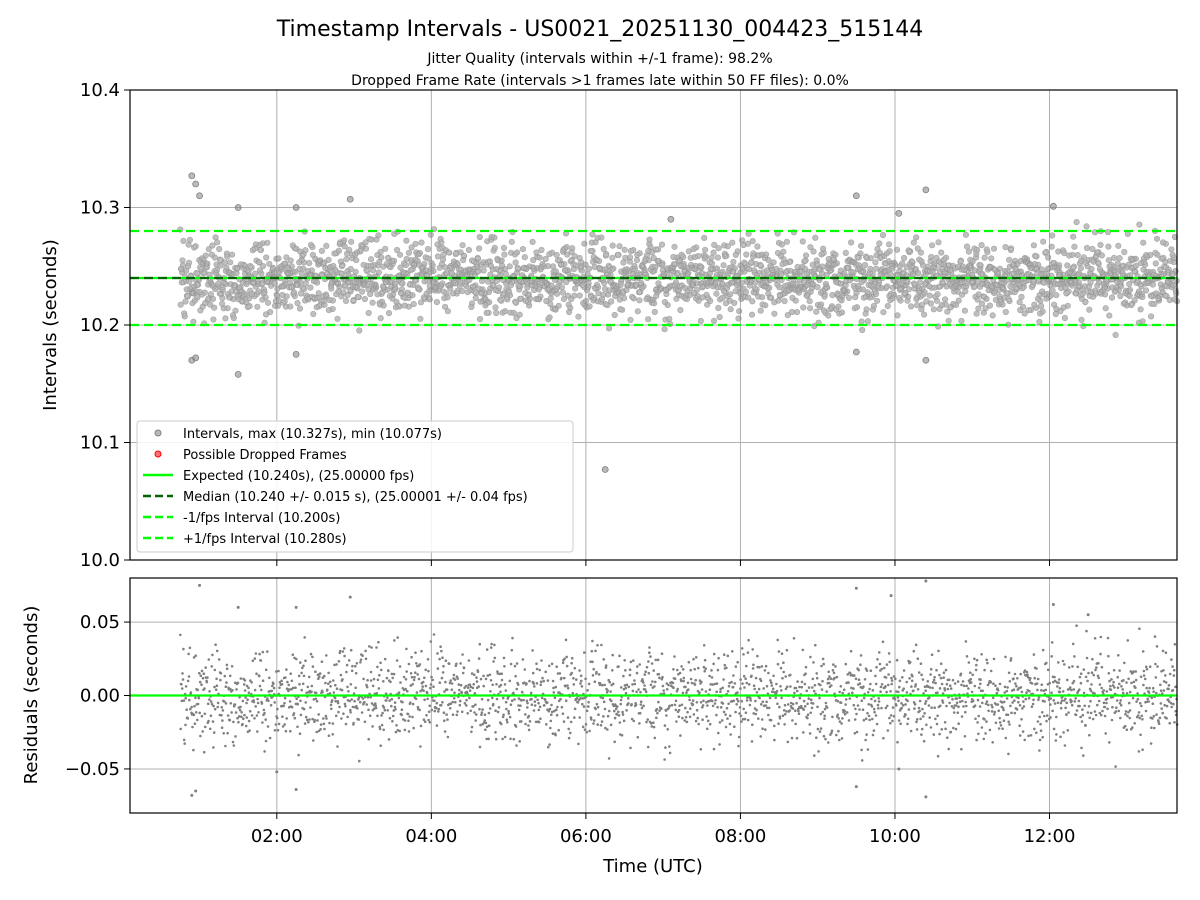 This screenshot has width=1200, height=900. Describe the element at coordinates (261, 518) in the screenshot. I see `legend-minus-fps: -1/fps Interval (10.200s)` at that location.